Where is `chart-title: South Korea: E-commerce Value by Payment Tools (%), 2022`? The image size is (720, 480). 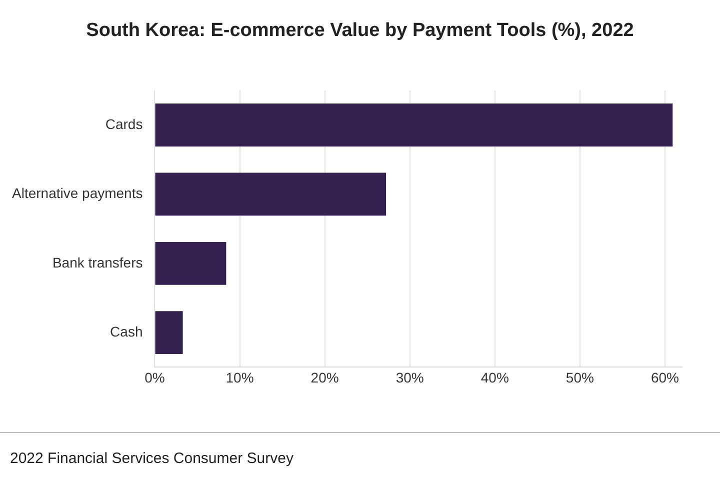
chart-title: South Korea: E-commerce Value by Payment Tools (%), 2022 is located at coordinates (360, 31).